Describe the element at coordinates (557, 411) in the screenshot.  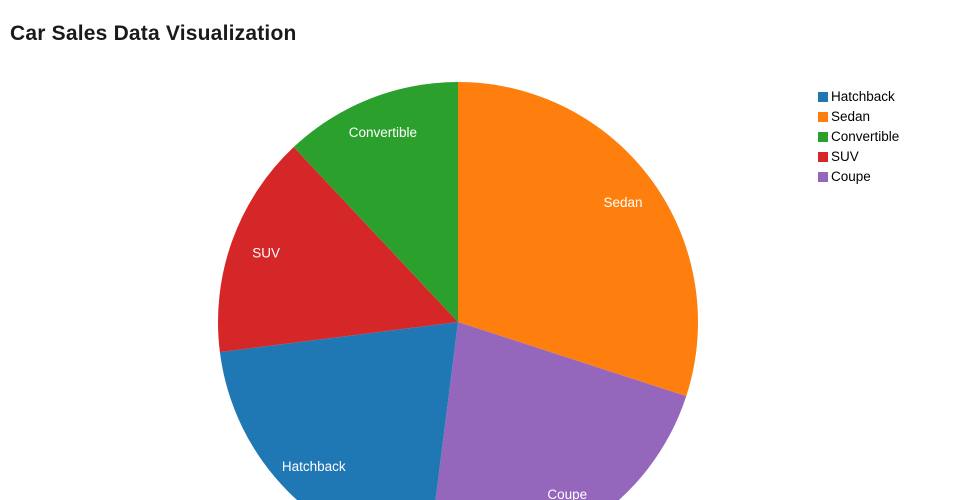
I see `pie-slice-coupe` at that location.